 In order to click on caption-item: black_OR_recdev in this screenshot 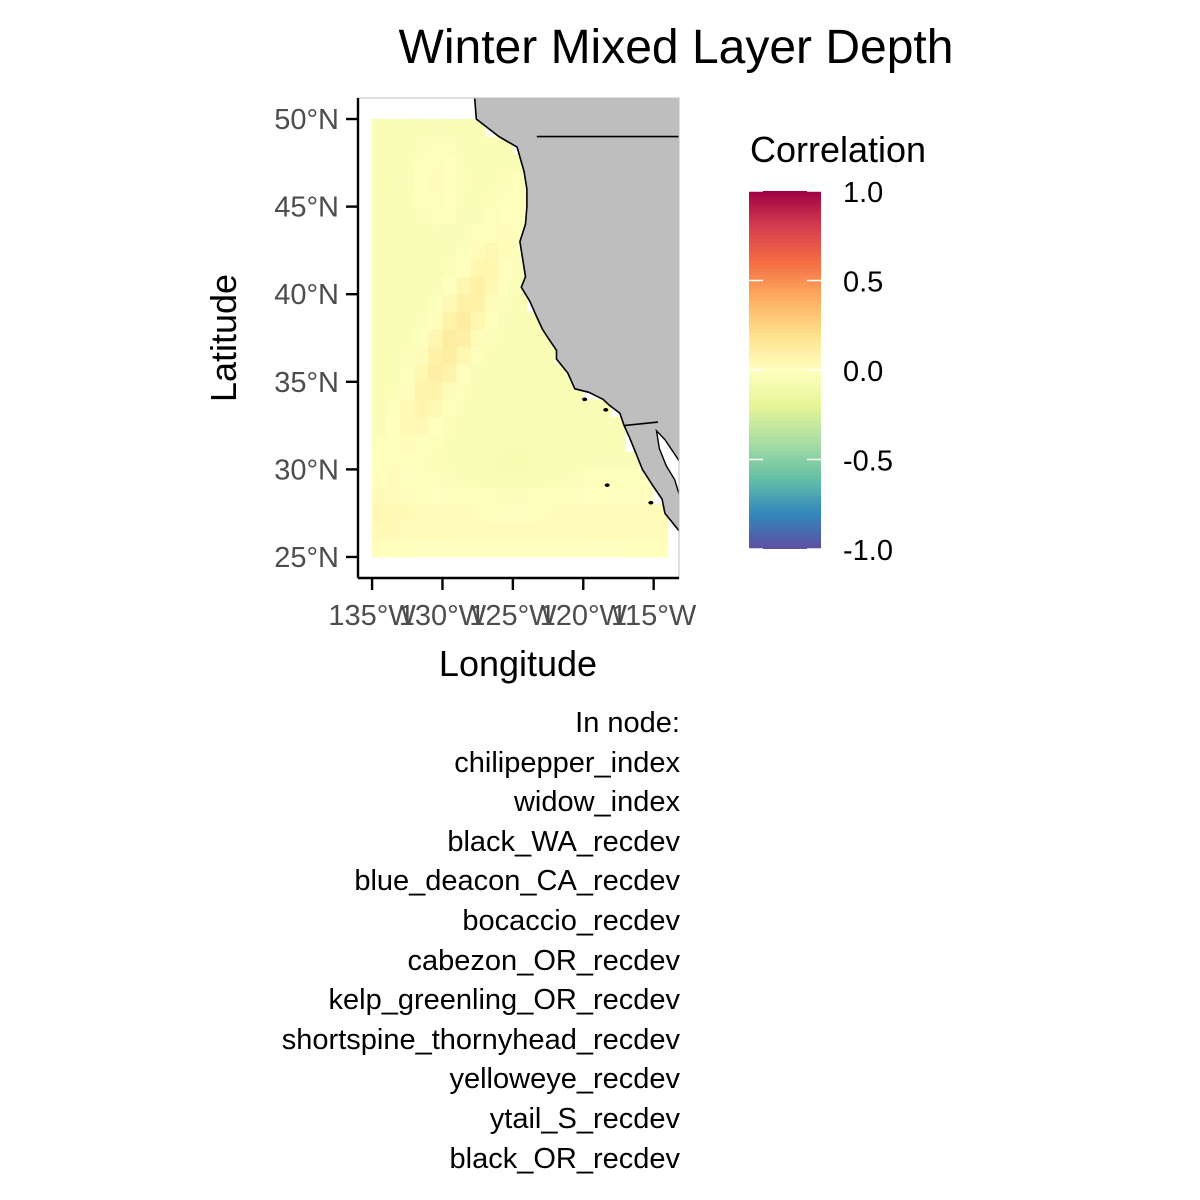, I will do `click(565, 1158)`.